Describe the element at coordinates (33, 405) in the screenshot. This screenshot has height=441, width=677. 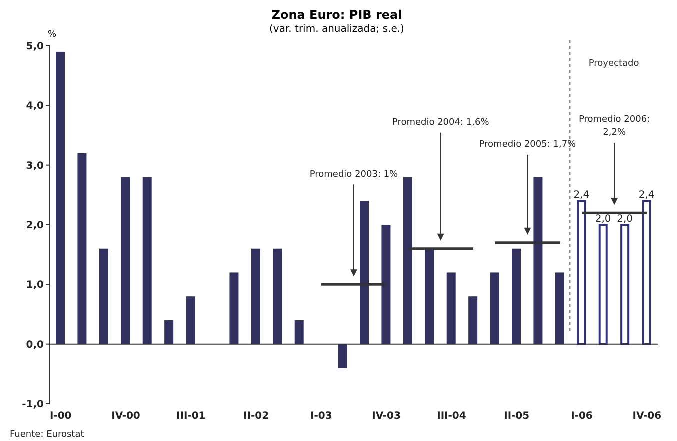
I see `y-tick-label: -1,0` at that location.